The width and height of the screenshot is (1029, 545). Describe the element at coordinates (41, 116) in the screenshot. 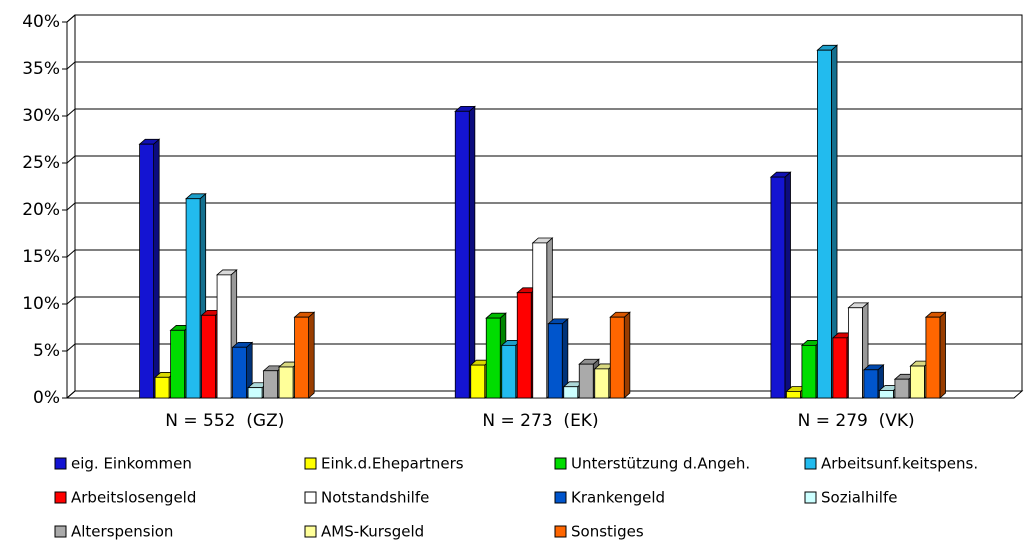

I see `y-tick-label: 30%` at that location.